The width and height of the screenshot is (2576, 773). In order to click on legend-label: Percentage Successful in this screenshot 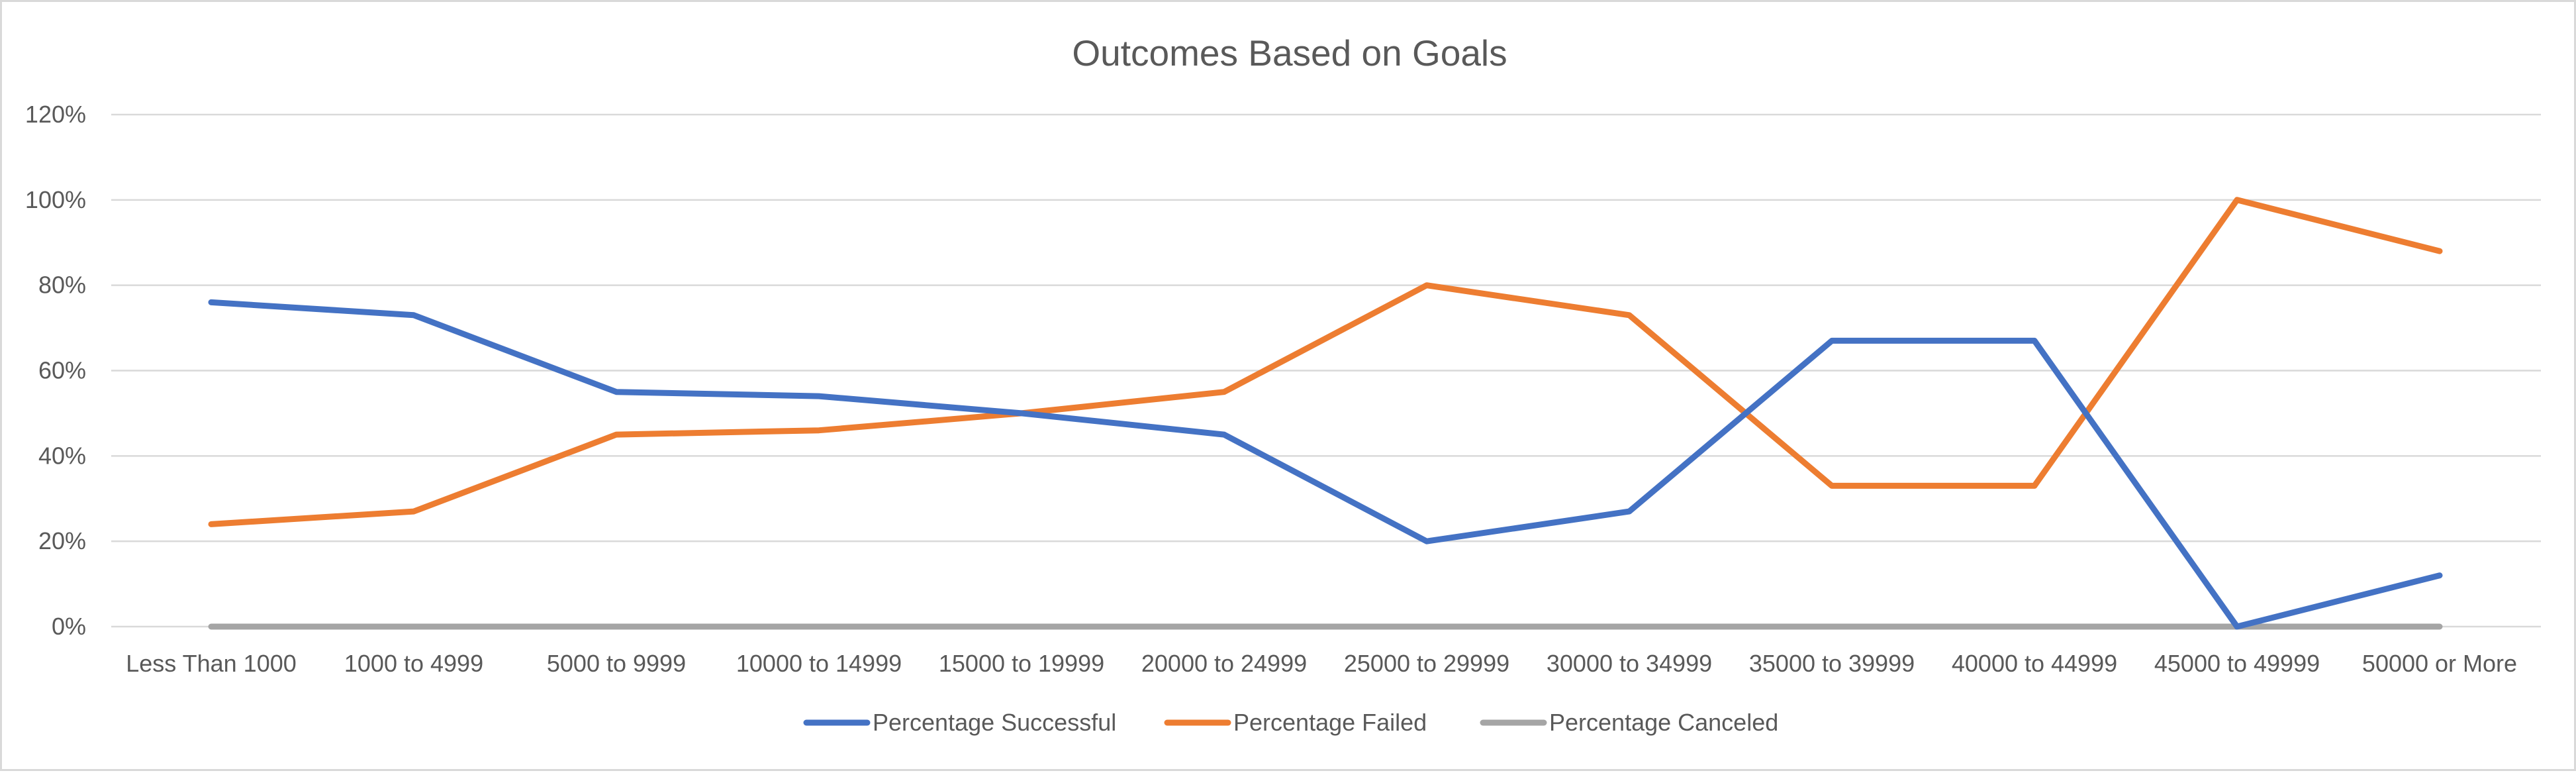, I will do `click(994, 722)`.